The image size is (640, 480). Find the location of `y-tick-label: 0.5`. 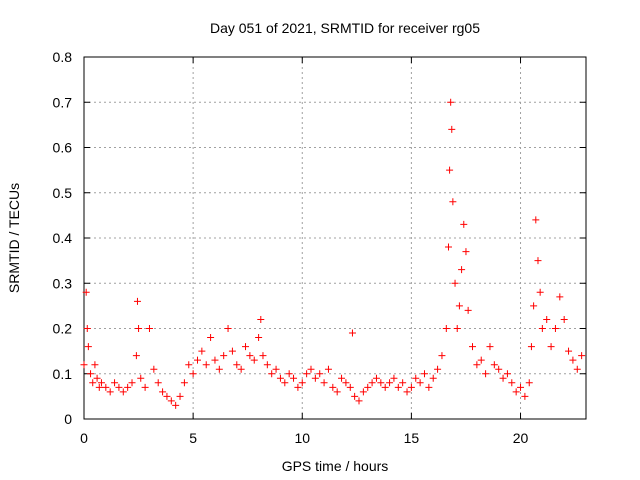

y-tick-label: 0.5 is located at coordinates (63, 193).